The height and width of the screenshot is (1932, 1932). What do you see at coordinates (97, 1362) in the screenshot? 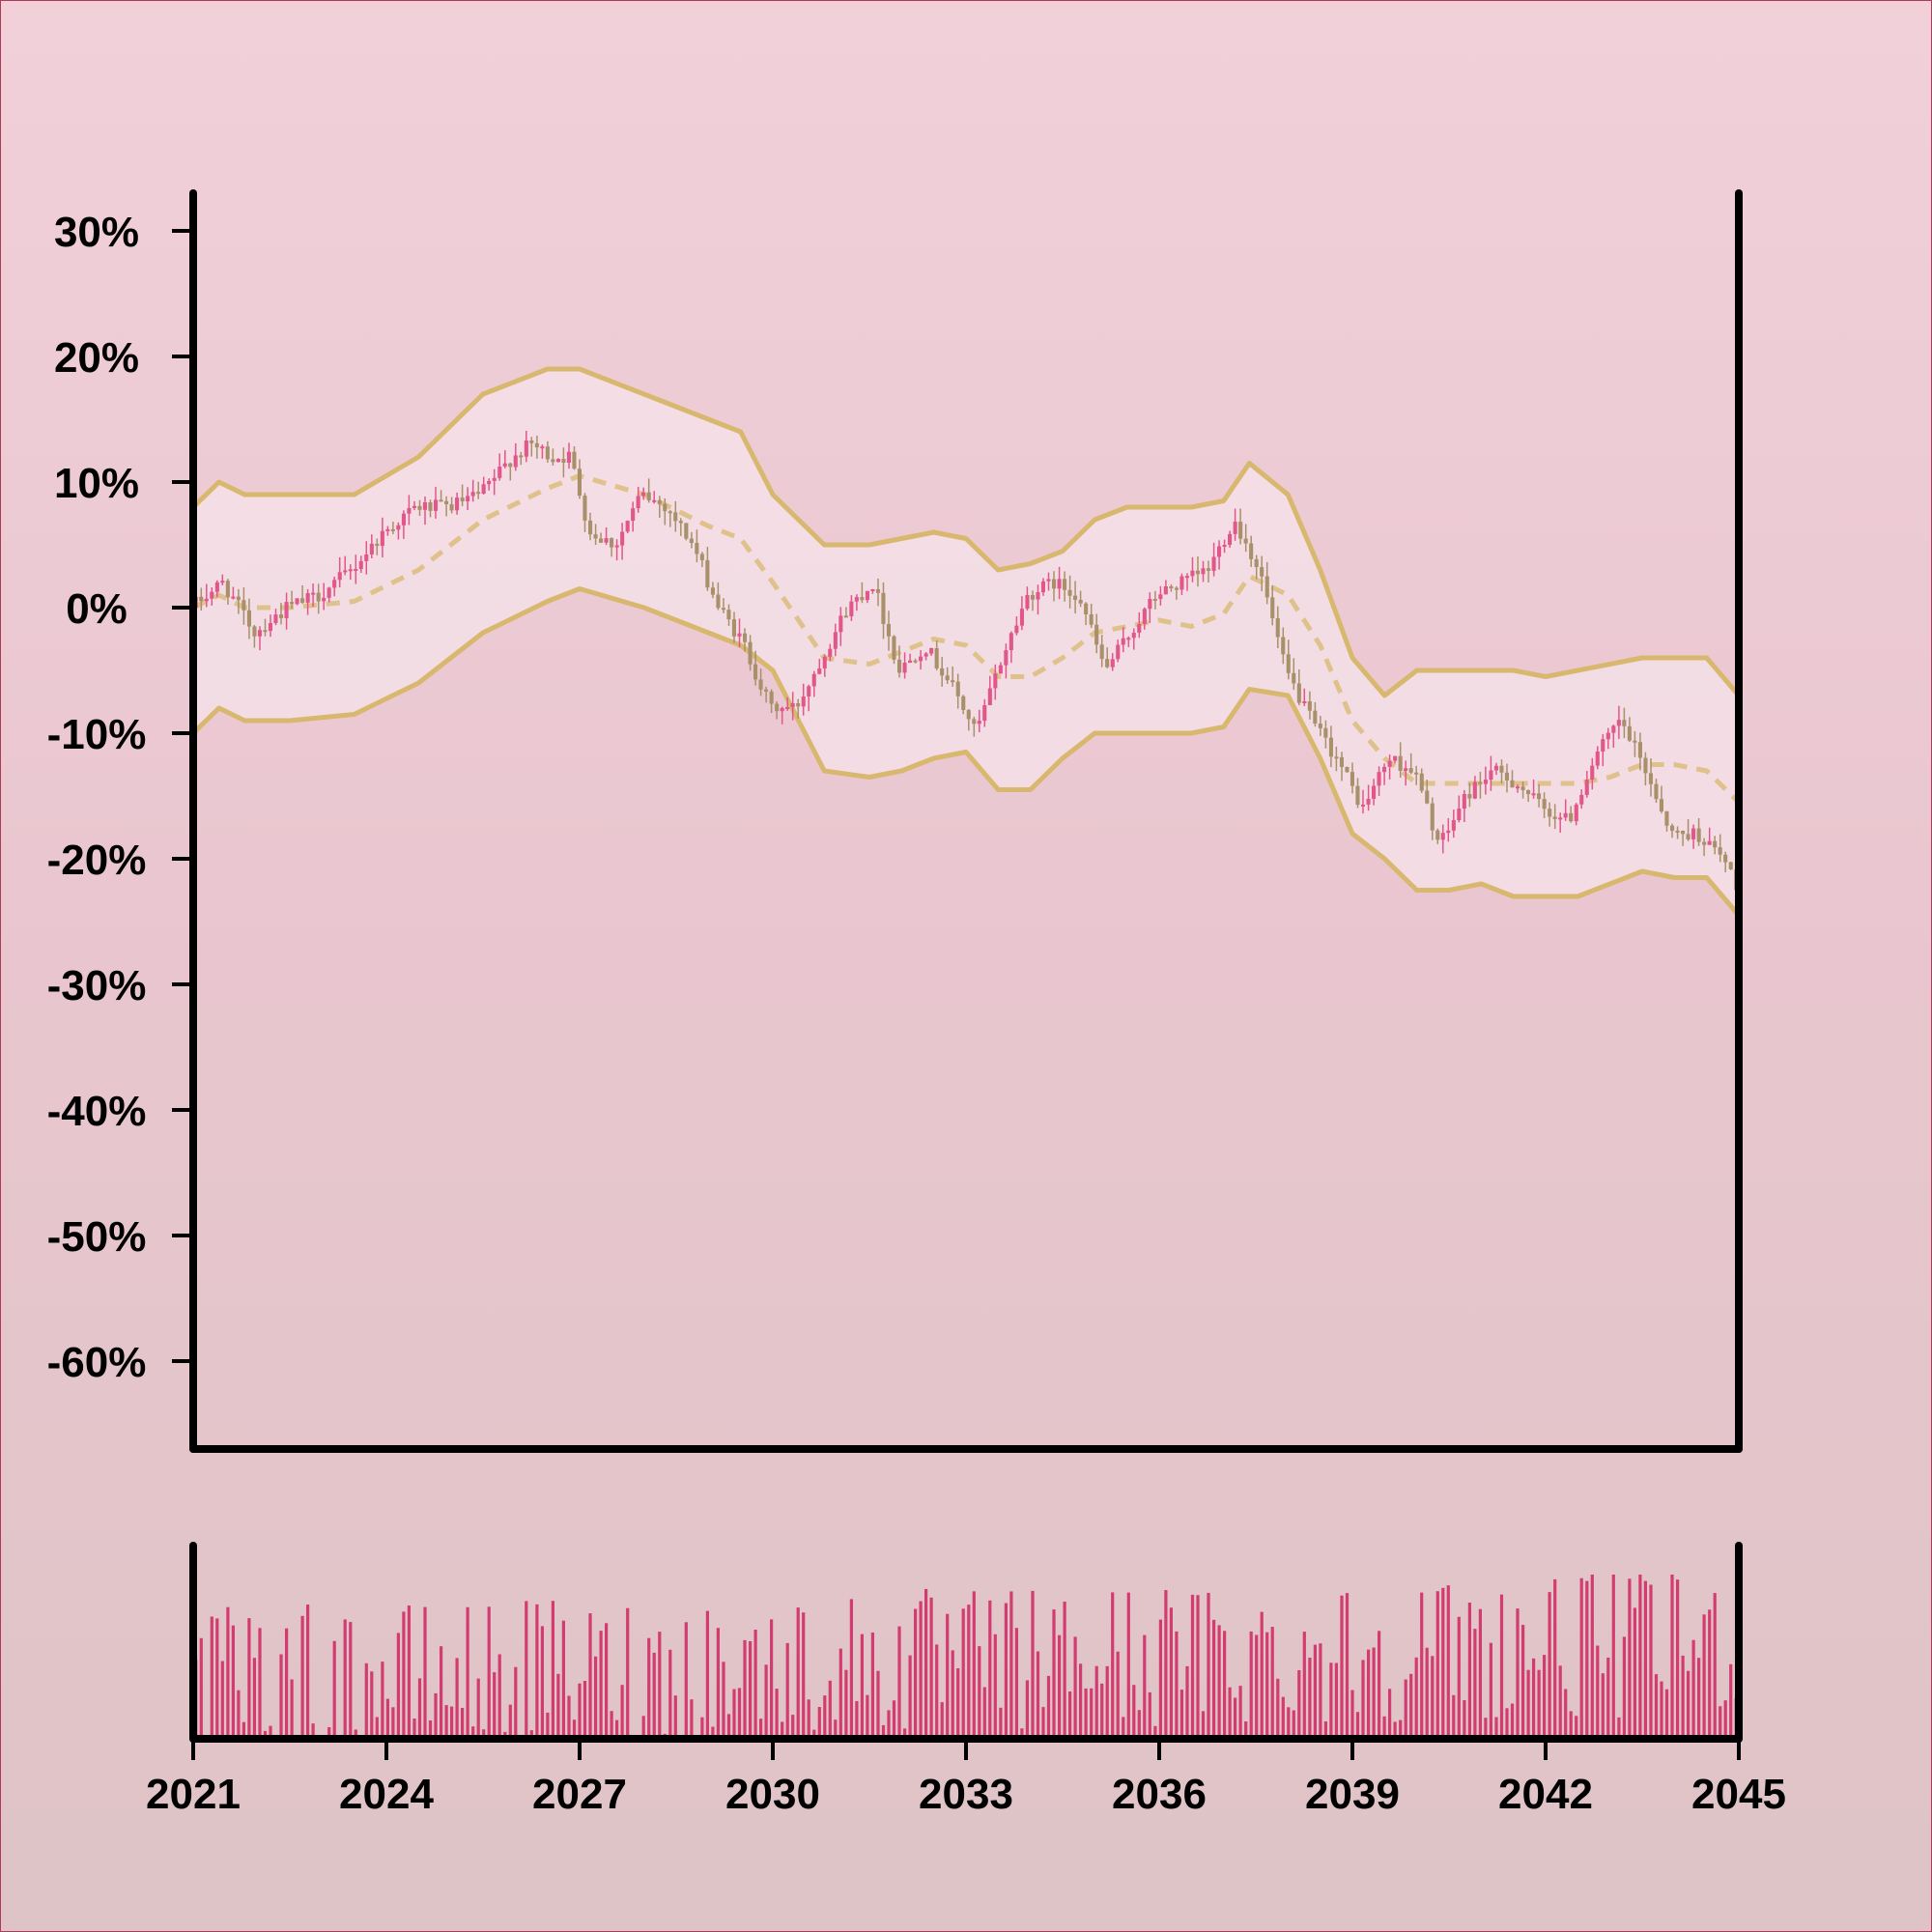
I see `y-tick-label: -60%` at bounding box center [97, 1362].